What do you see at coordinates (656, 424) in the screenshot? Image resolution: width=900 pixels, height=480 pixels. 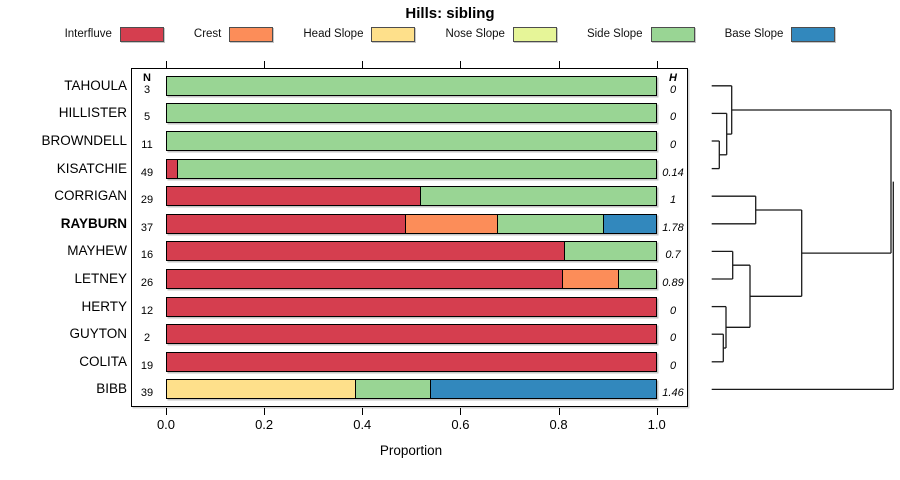 I see `x-tick-label: 1.0` at bounding box center [656, 424].